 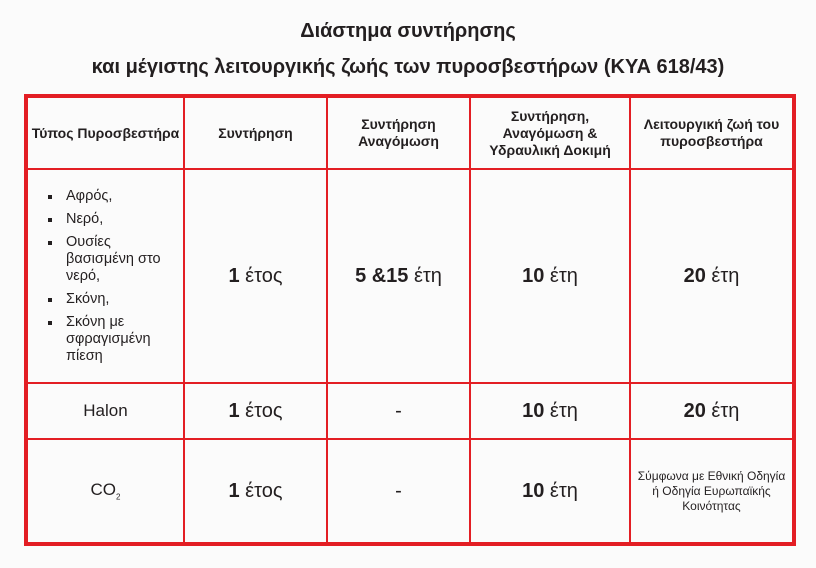 I want to click on list-item: Σκόνη με σφραγισμένη πίεση, so click(x=113, y=339).